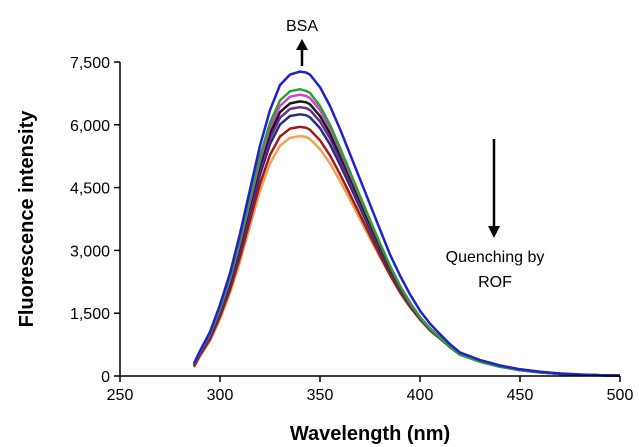 The height and width of the screenshot is (447, 639). I want to click on x-axis-title: Wavelength (nm), so click(370, 434).